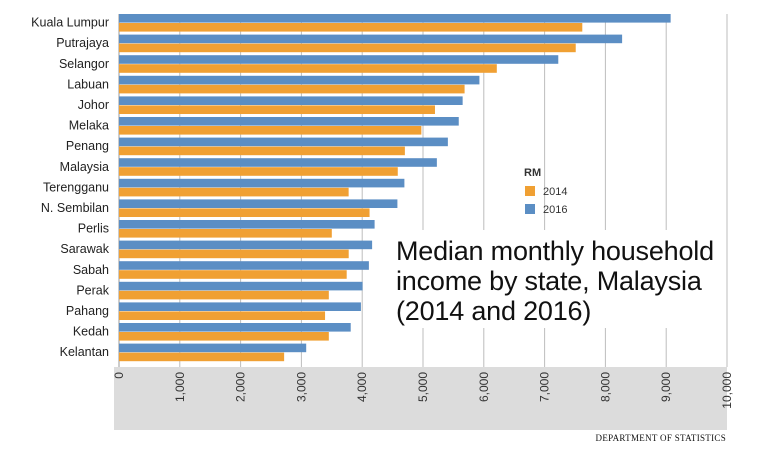  I want to click on x-tick-label: 0, so click(119, 375).